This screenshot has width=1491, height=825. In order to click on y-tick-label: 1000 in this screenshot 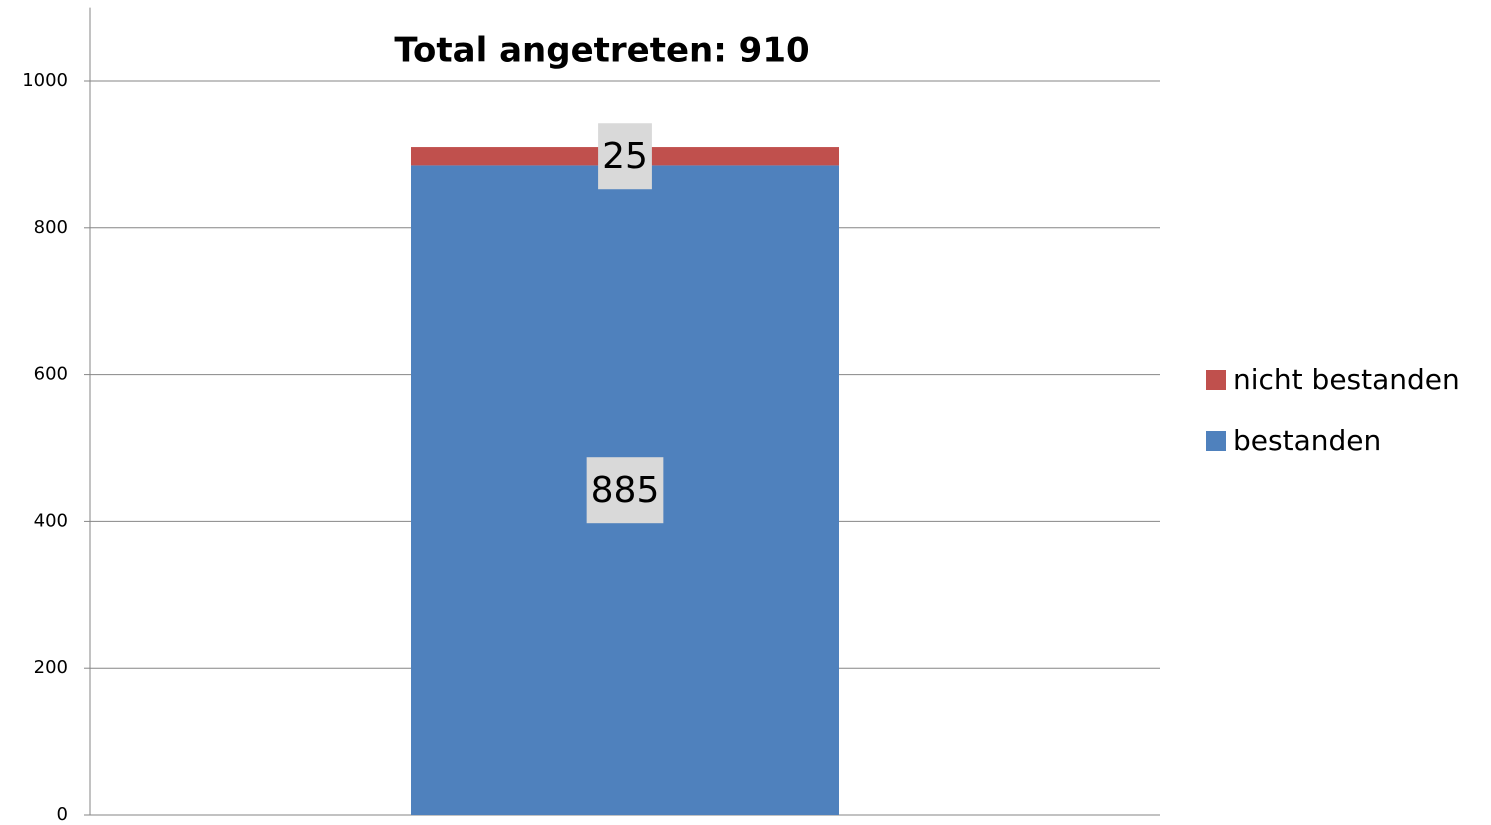, I will do `click(45, 80)`.